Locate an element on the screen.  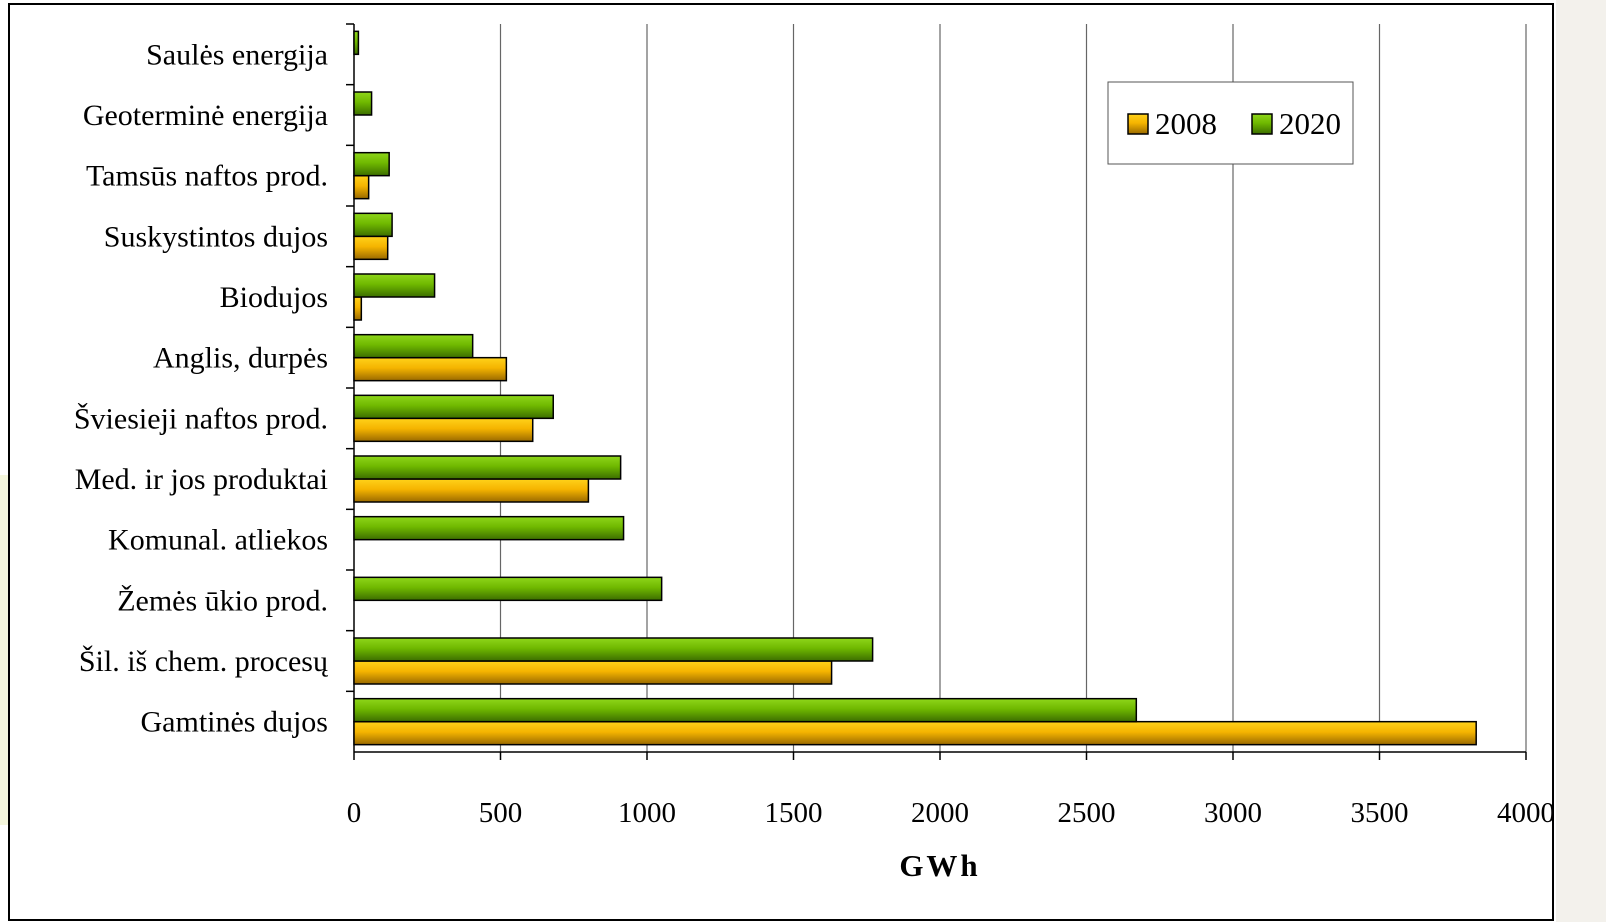
legend-label-2020: 2020 is located at coordinates (1310, 123).